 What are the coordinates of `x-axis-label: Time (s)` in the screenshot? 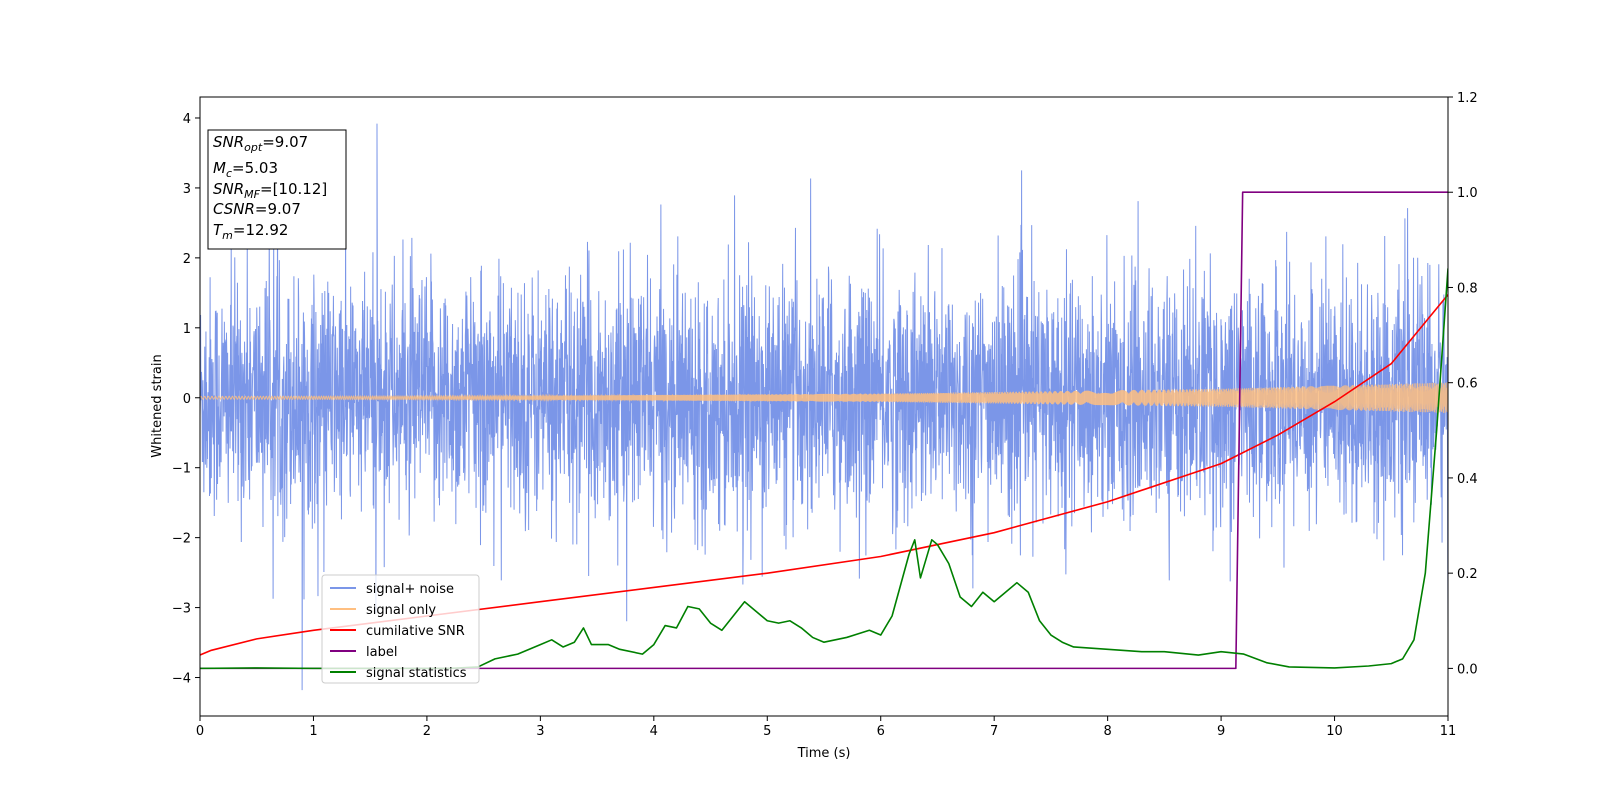 It's located at (824, 753).